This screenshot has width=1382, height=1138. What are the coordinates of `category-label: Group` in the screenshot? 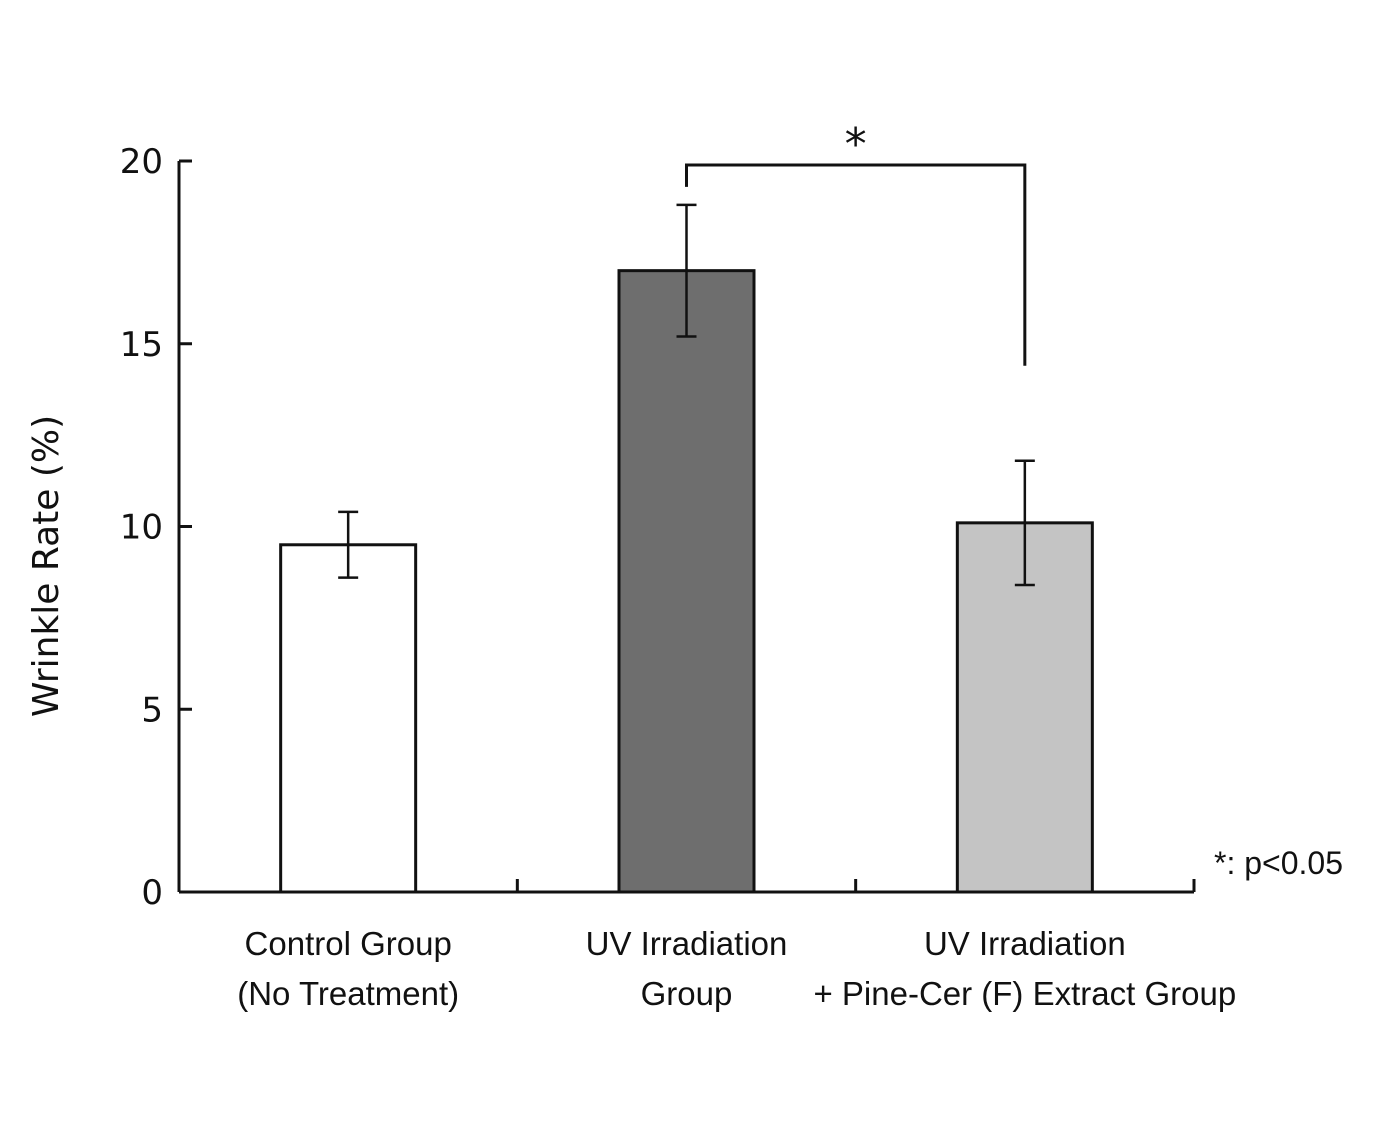 It's located at (687, 993).